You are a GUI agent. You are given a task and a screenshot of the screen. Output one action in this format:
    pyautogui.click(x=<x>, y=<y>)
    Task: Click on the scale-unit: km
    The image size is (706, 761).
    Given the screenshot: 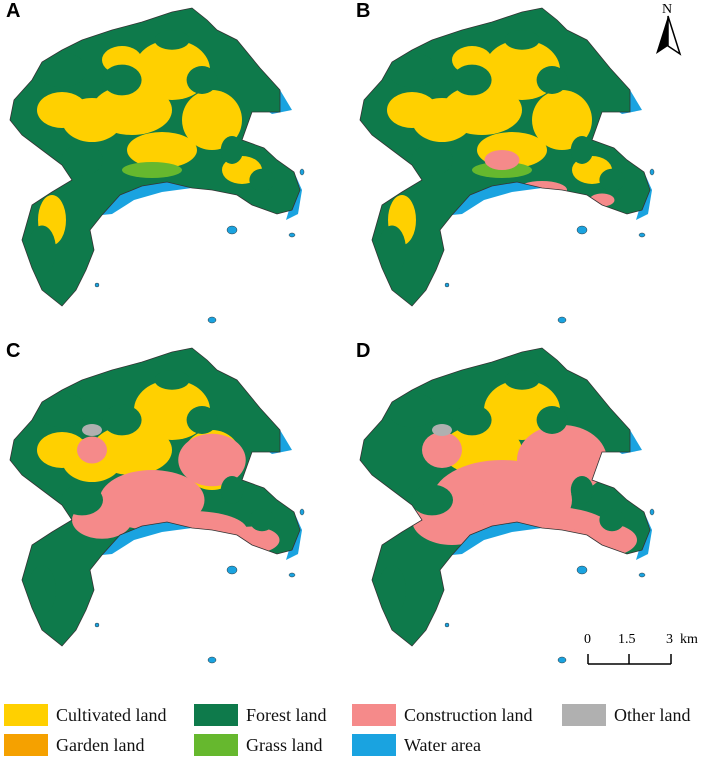 What is the action you would take?
    pyautogui.click(x=689, y=639)
    